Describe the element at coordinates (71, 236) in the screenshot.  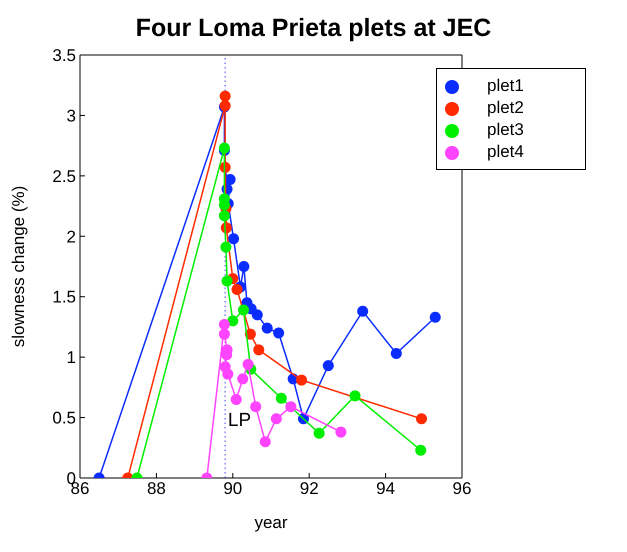
I see `y-tick-label: 2` at that location.